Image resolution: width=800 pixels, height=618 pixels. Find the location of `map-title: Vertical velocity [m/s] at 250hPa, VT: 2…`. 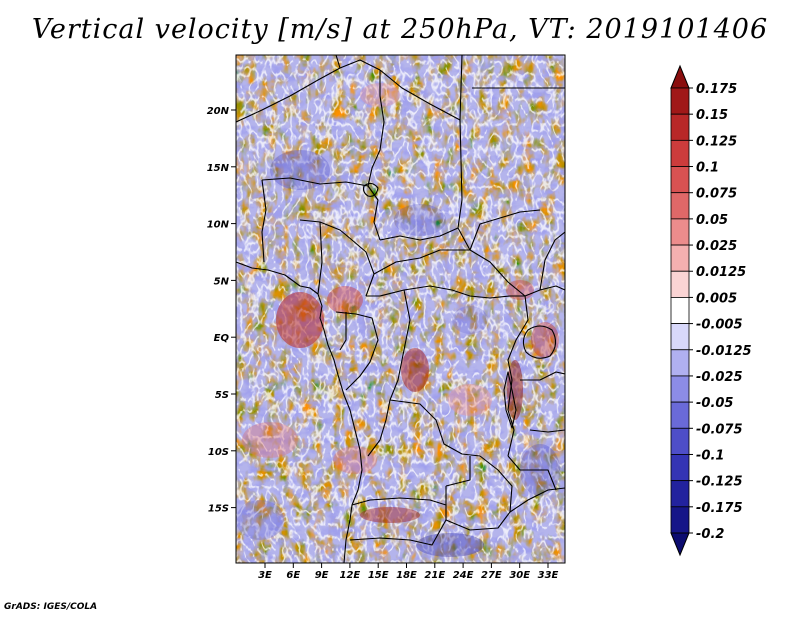

map-title: Vertical velocity [m/s] at 250hPa, VT: 2… is located at coordinates (400, 29).